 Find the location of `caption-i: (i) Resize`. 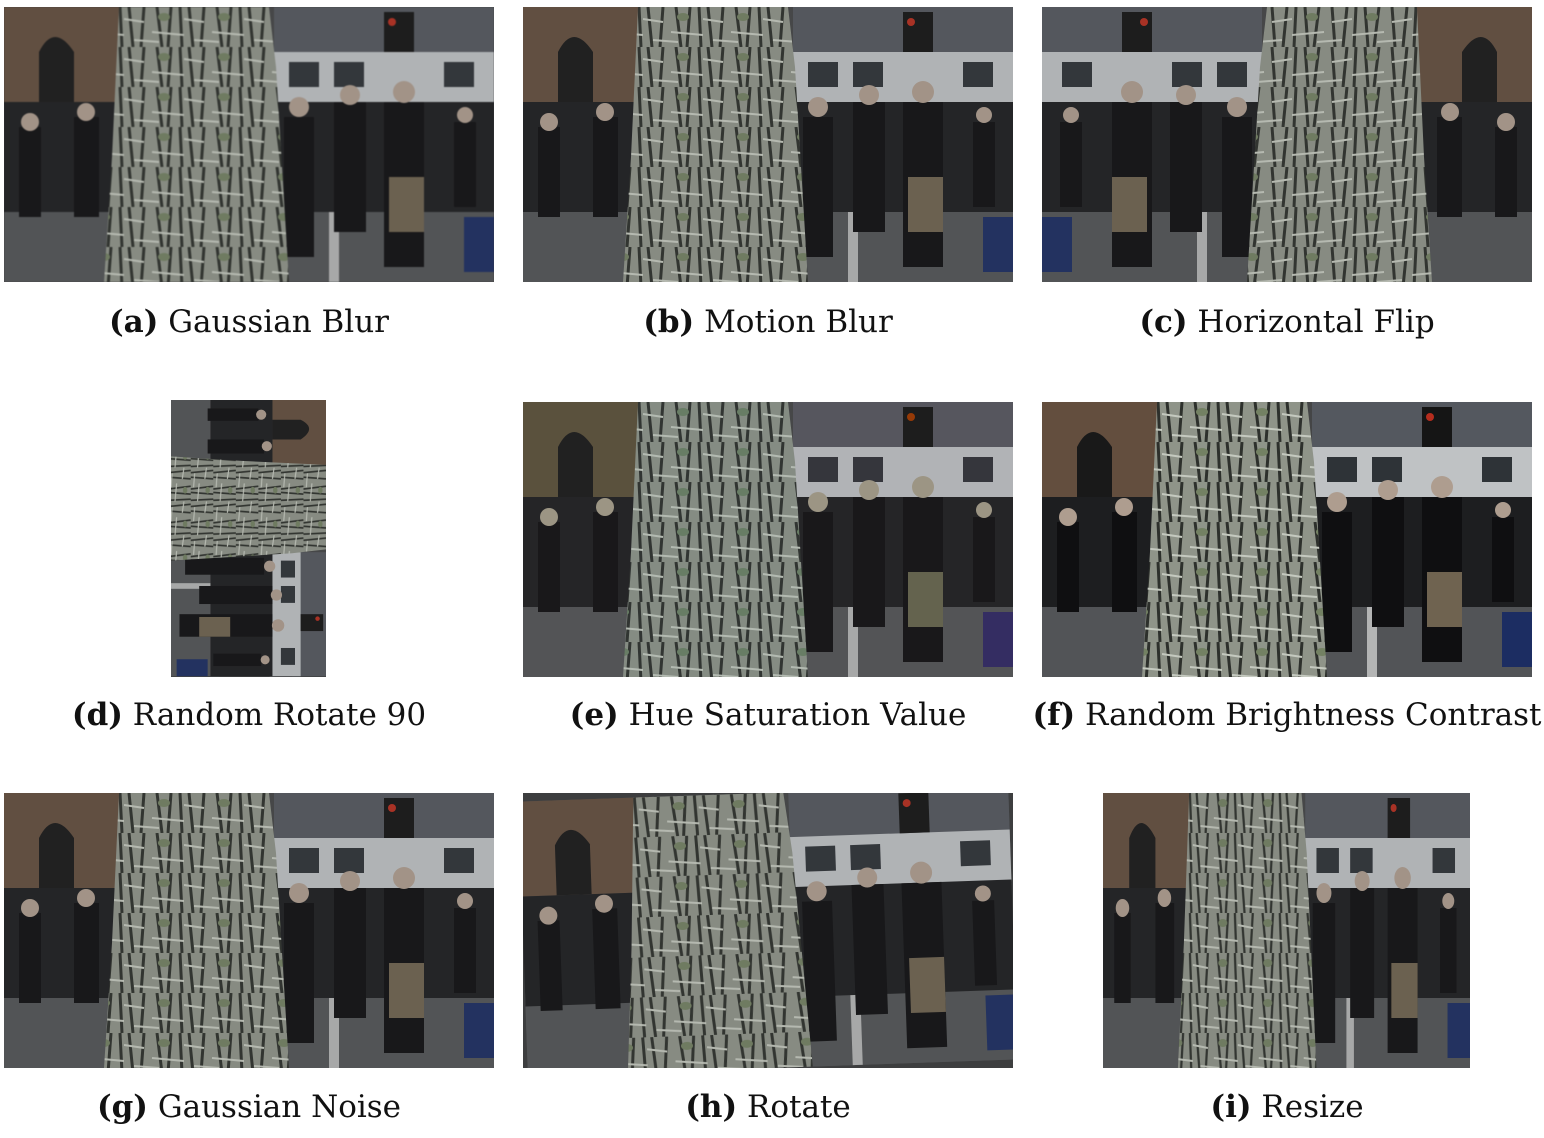

caption-i: (i) Resize is located at coordinates (1287, 1107).